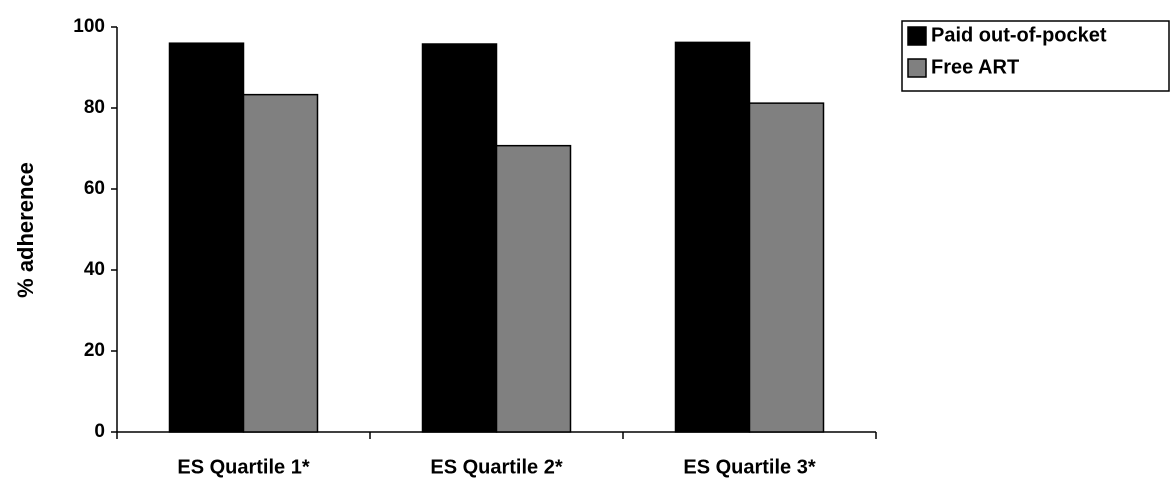  I want to click on x-category-label: ES Quartile 2*, so click(496, 467).